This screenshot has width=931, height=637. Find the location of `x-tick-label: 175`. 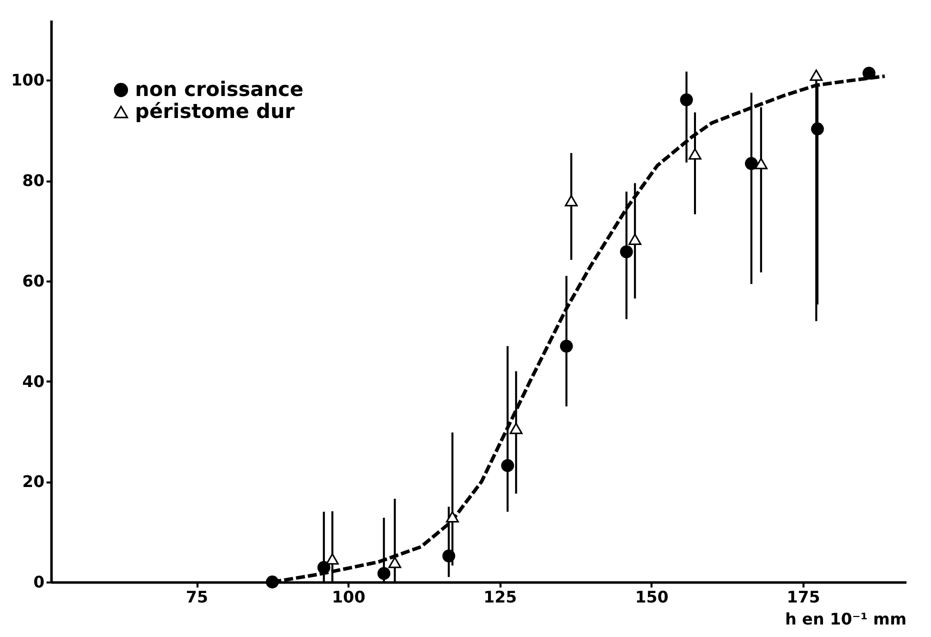

x-tick-label: 175 is located at coordinates (803, 597).